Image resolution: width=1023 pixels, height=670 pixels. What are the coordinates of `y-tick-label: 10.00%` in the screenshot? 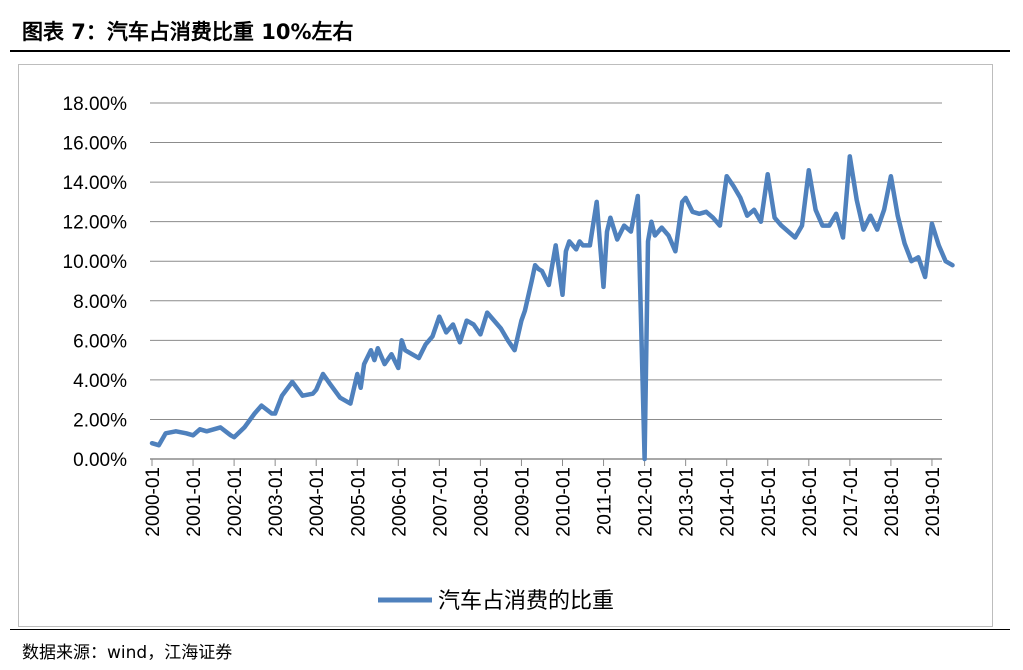 It's located at (95, 262).